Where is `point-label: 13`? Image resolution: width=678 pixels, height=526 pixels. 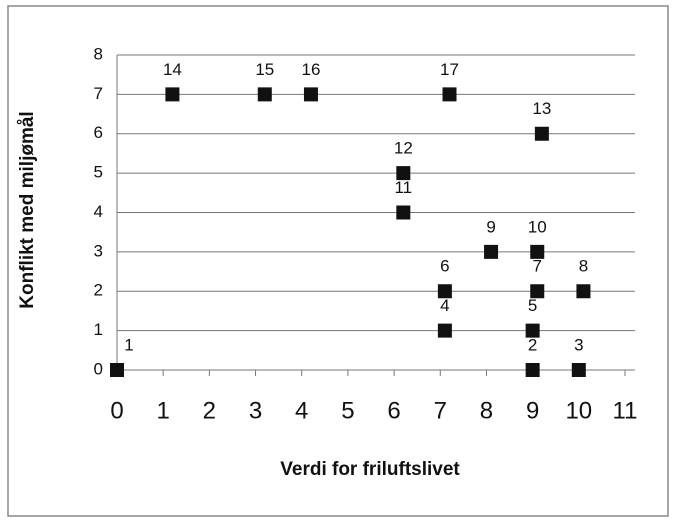
point-label: 13 is located at coordinates (541, 108).